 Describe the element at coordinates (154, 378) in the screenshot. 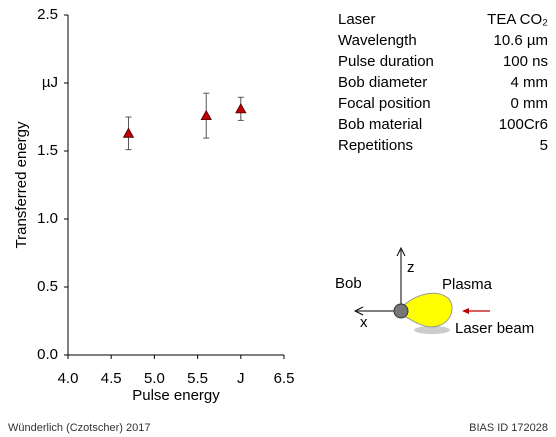

I see `x-tick-label: 5.0` at that location.